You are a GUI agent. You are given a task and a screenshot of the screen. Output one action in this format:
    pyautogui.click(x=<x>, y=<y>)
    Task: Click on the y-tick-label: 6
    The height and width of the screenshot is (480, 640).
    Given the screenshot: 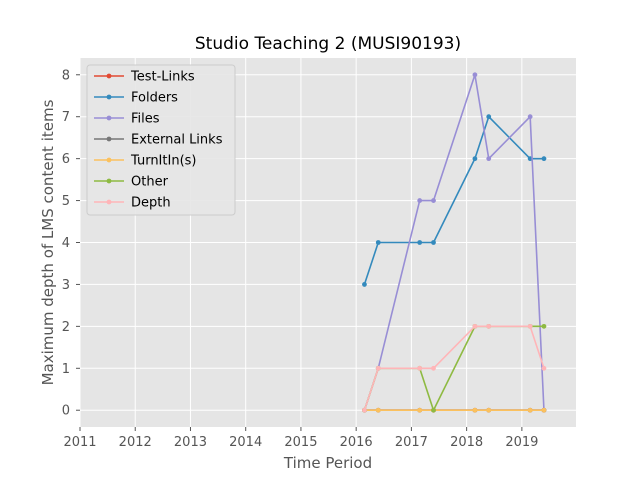 What is the action you would take?
    pyautogui.click(x=66, y=159)
    